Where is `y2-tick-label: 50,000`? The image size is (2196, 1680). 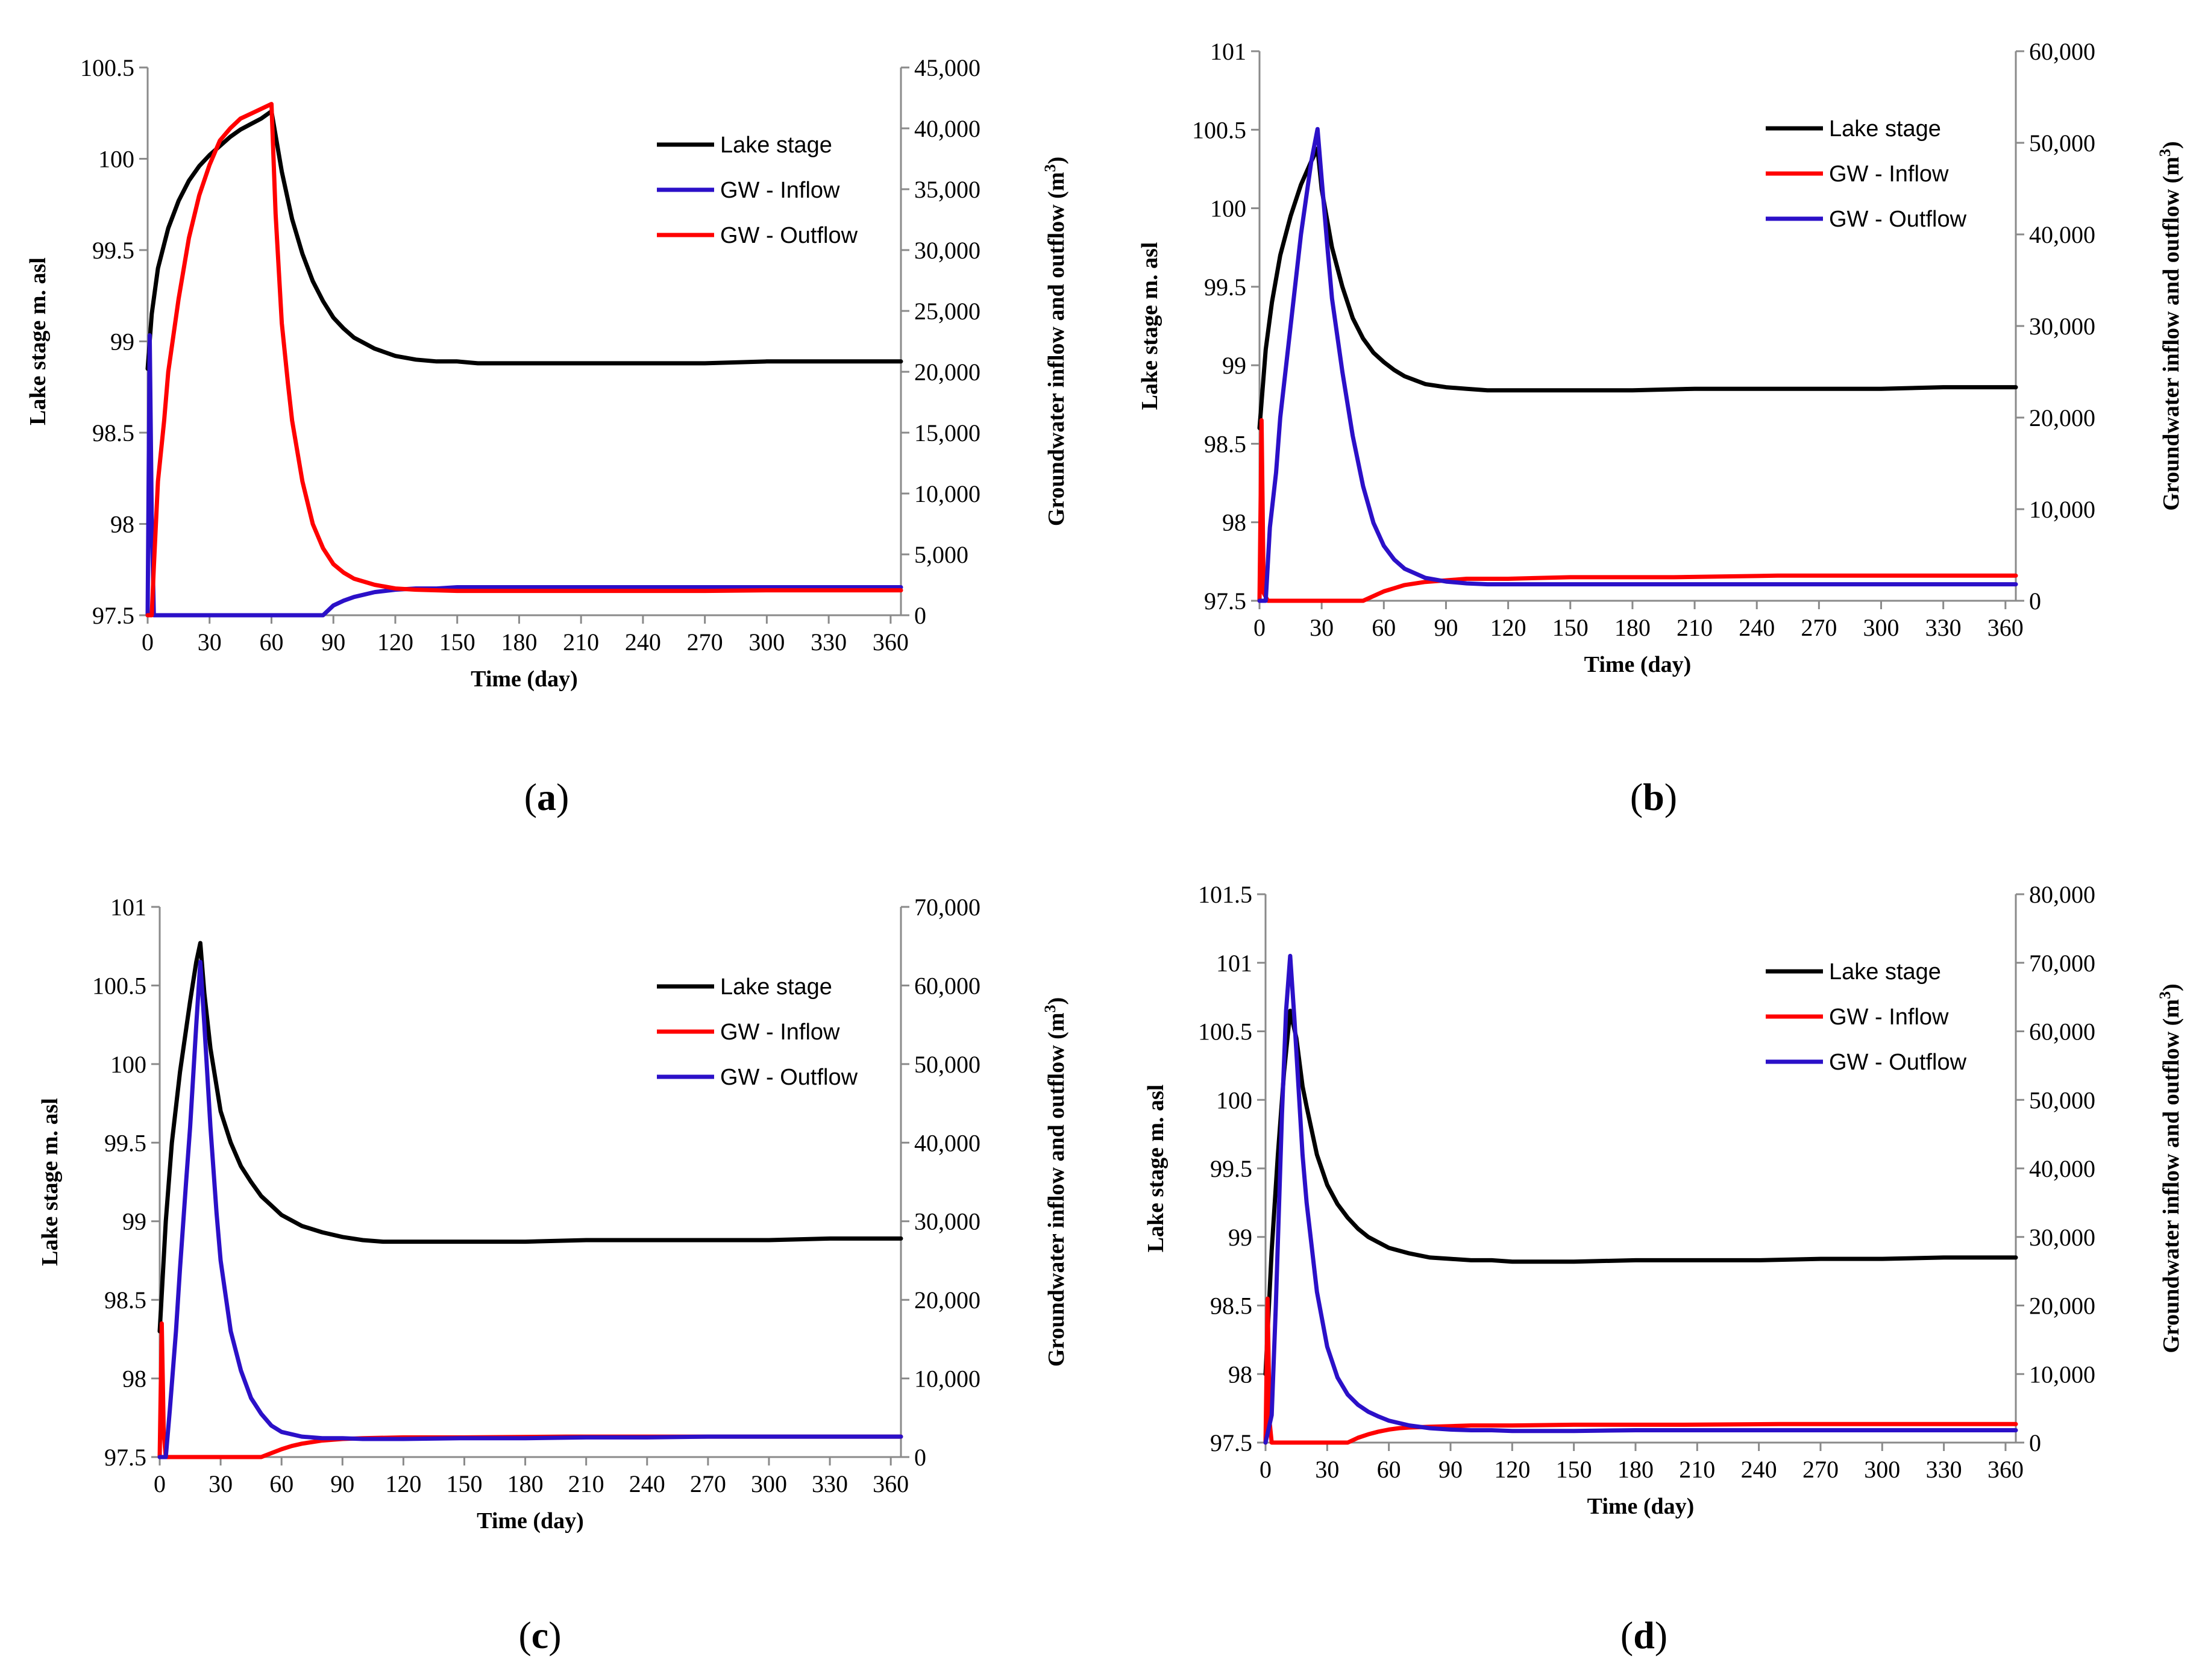
y2-tick-label: 50,000 is located at coordinates (2062, 1100).